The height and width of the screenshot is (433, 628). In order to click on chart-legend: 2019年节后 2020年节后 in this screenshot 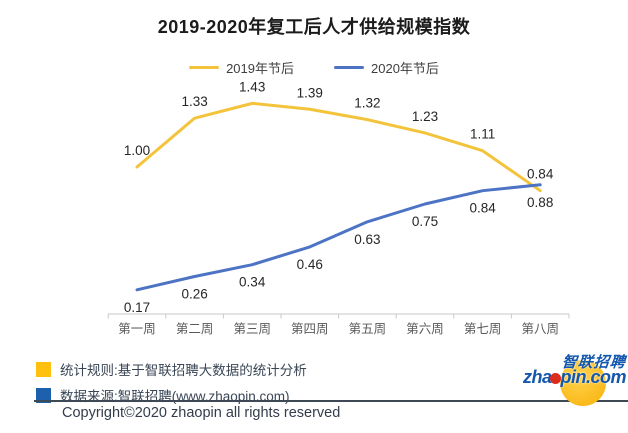, I will do `click(314, 67)`.